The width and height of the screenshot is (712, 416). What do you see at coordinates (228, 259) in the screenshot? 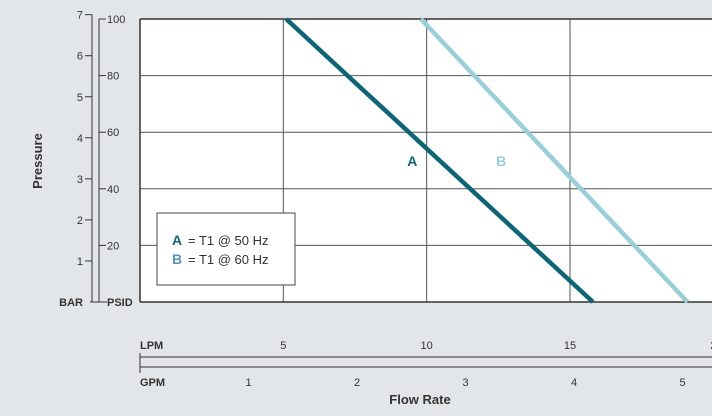
I see `legend-entry: = T1 @ 60 Hz` at bounding box center [228, 259].